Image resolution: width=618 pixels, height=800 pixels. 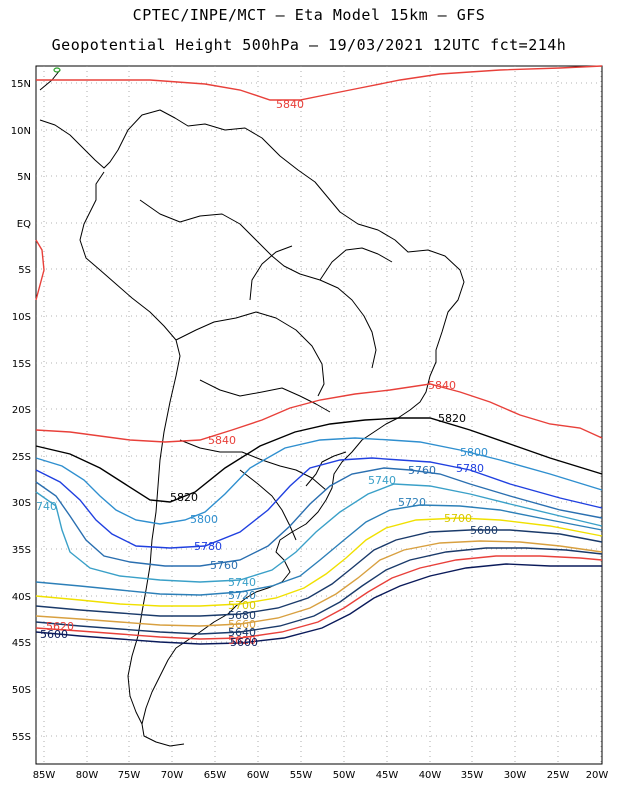 I want to click on lon-label: 65W, so click(x=215, y=775).